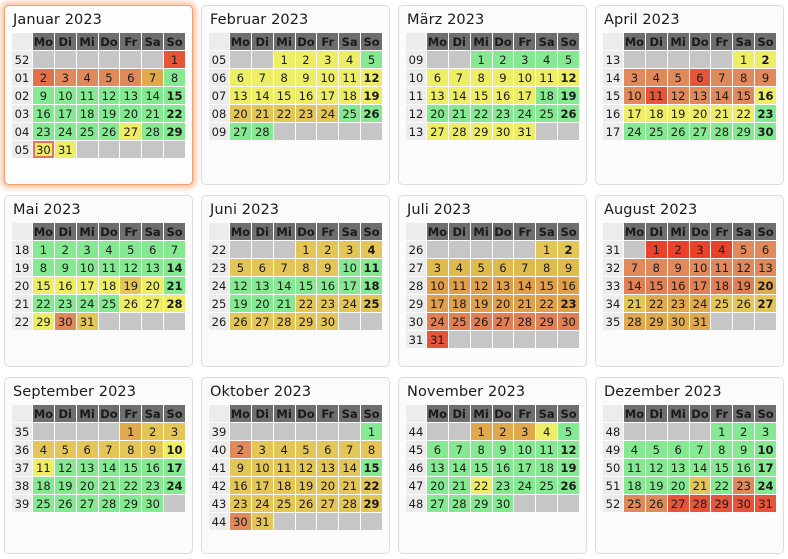  What do you see at coordinates (306, 77) in the screenshot?
I see `day-cell: 9` at bounding box center [306, 77].